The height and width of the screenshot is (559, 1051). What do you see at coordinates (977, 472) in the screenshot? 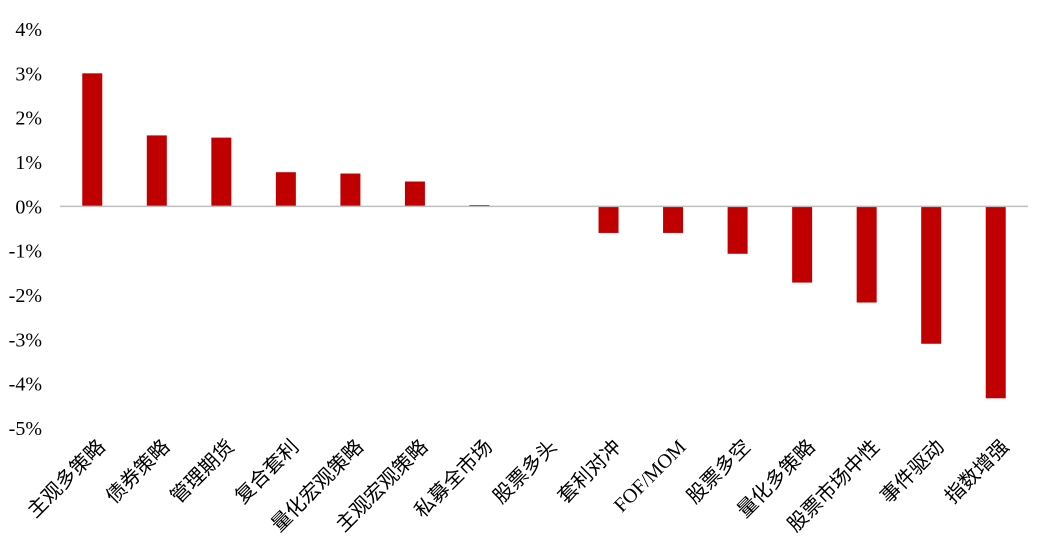
I see `x-tick-label: 指数增强` at bounding box center [977, 472].